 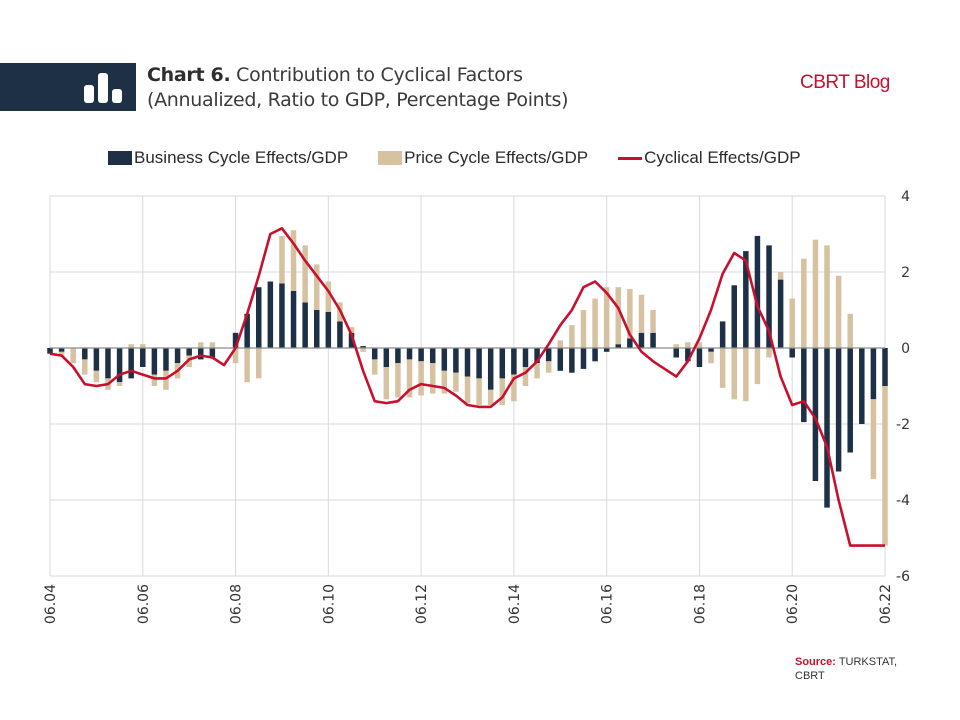 What do you see at coordinates (241, 157) in the screenshot?
I see `legend-label-business: Business Cycle Effects/GDP` at bounding box center [241, 157].